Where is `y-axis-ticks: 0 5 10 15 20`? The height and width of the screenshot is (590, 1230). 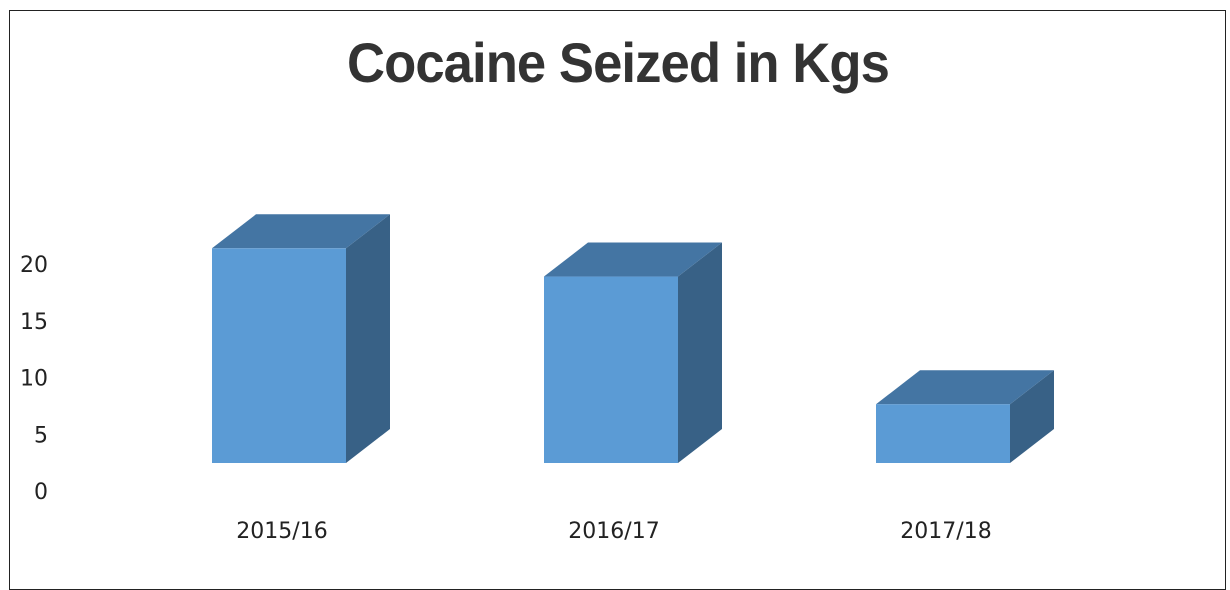
y-axis-ticks: 0 5 10 15 20 is located at coordinates (34, 379).